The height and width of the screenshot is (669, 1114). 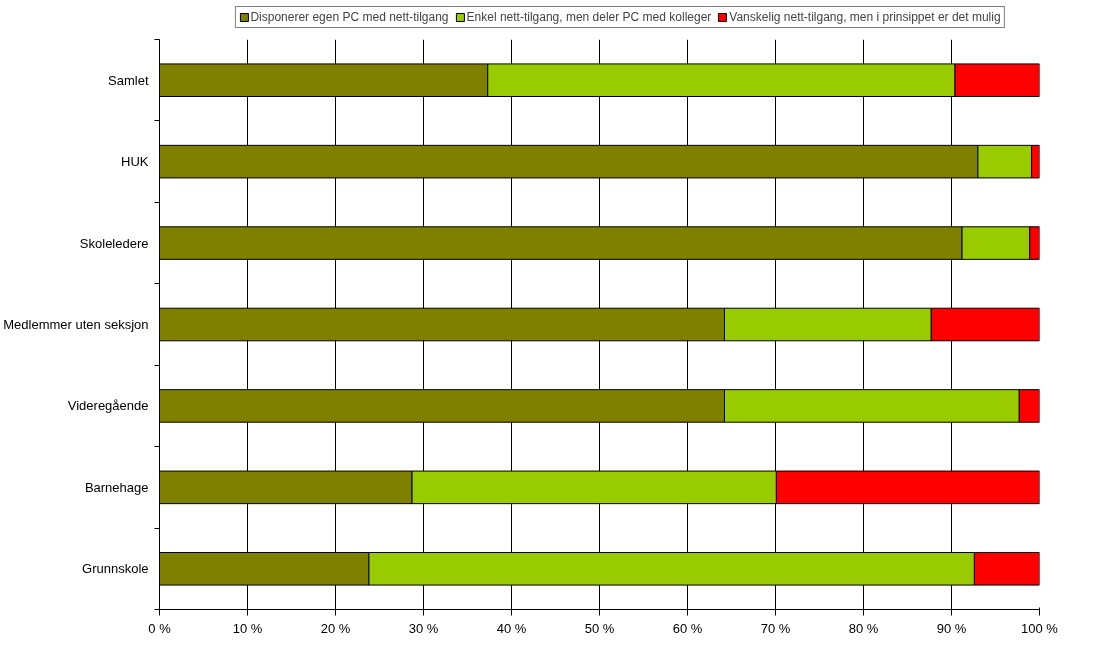 I want to click on x-tick-label: 50 %, so click(x=599, y=628).